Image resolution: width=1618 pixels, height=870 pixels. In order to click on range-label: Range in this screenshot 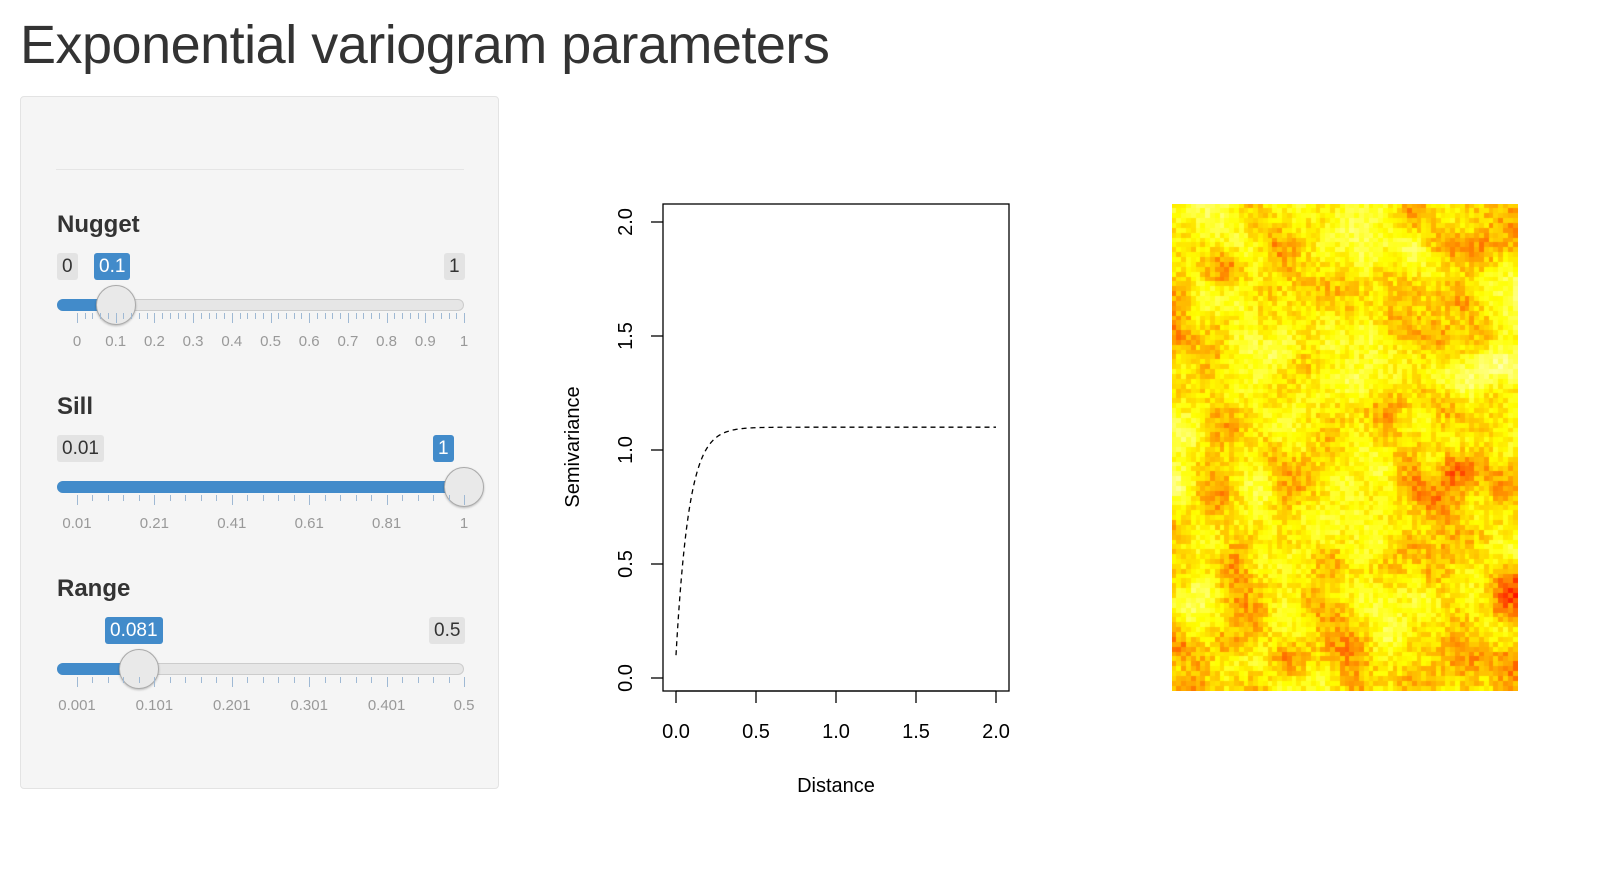, I will do `click(94, 588)`.